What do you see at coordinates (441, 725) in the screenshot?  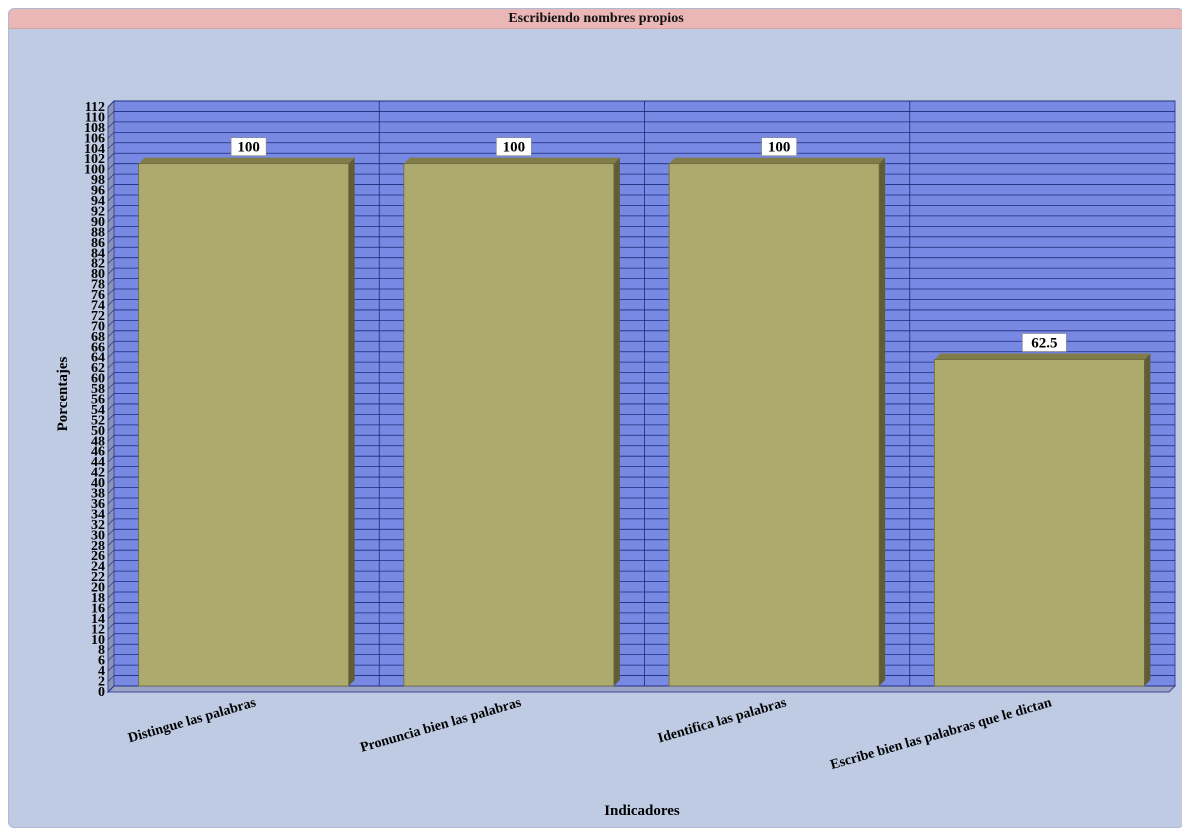 I see `x-tick-label: Pronuncia bien las palabras` at bounding box center [441, 725].